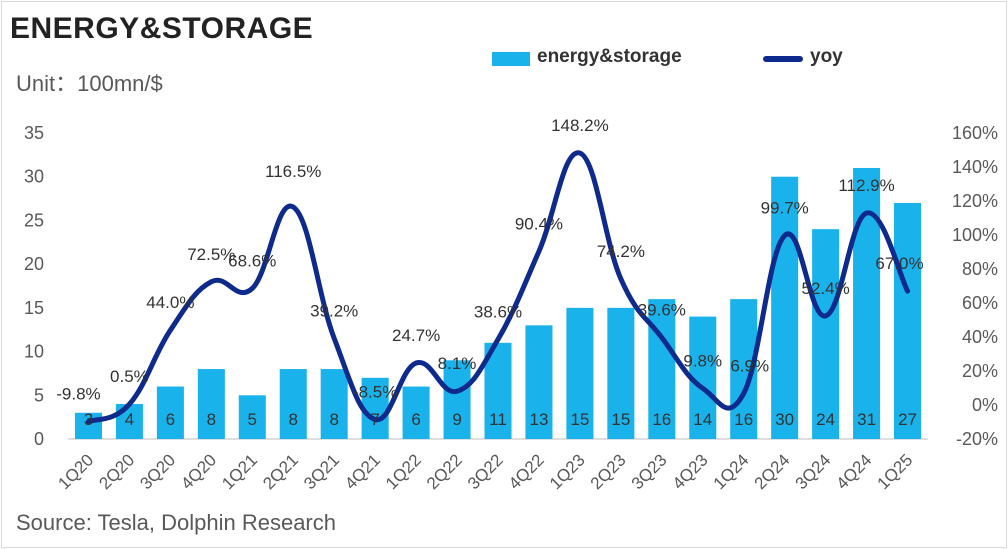  Describe the element at coordinates (980, 303) in the screenshot. I see `y-right-tick-label: 60%` at that location.